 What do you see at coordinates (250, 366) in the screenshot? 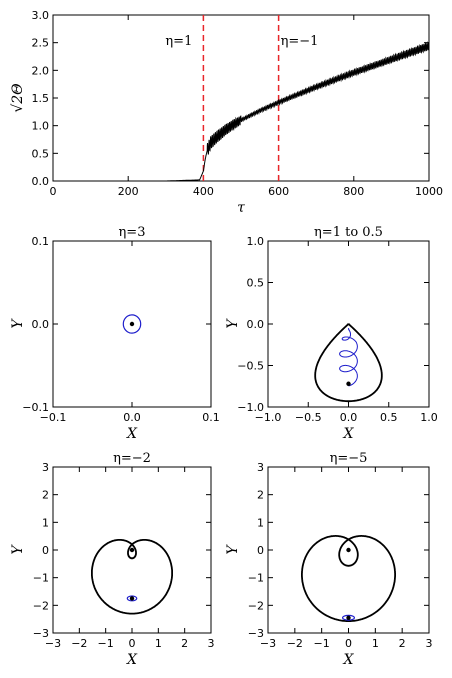
I see `y-tick-label: −0.5` at bounding box center [250, 366].